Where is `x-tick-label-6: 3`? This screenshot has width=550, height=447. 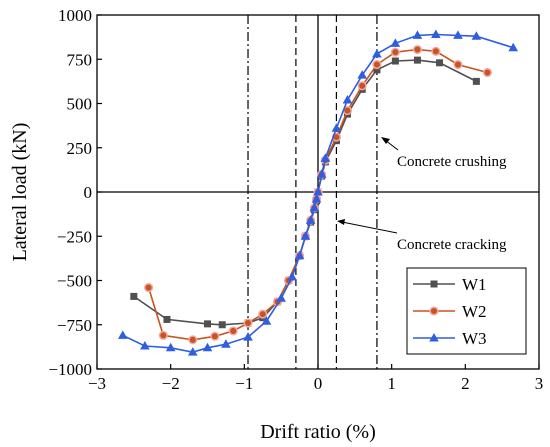
x-tick-label-6: 3 is located at coordinates (539, 383).